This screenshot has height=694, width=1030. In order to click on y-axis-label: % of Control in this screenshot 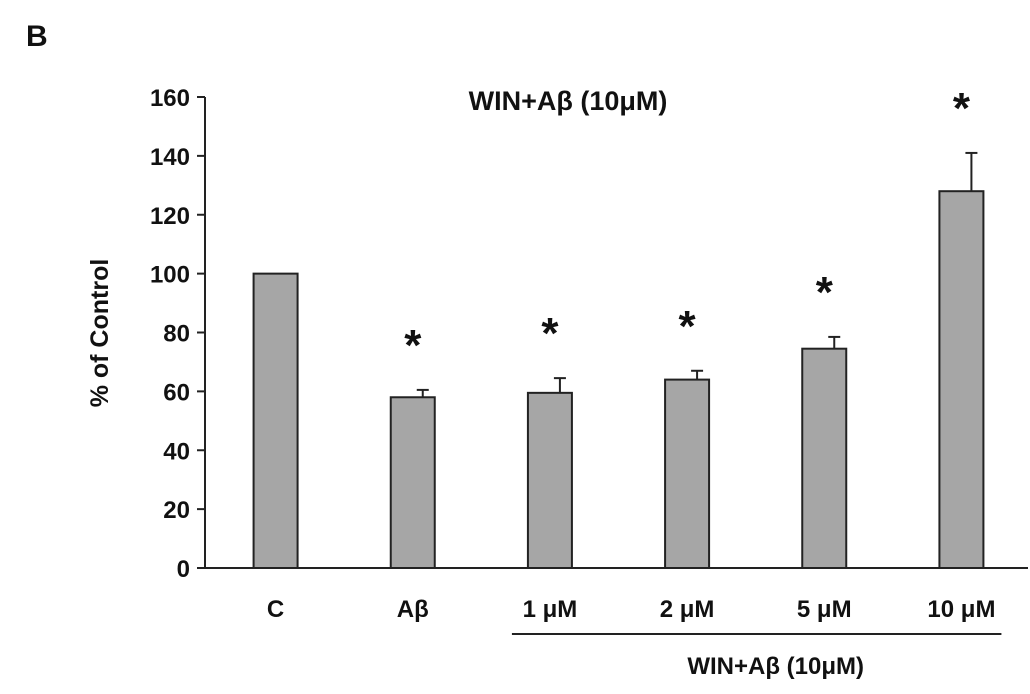, I will do `click(100, 333)`.